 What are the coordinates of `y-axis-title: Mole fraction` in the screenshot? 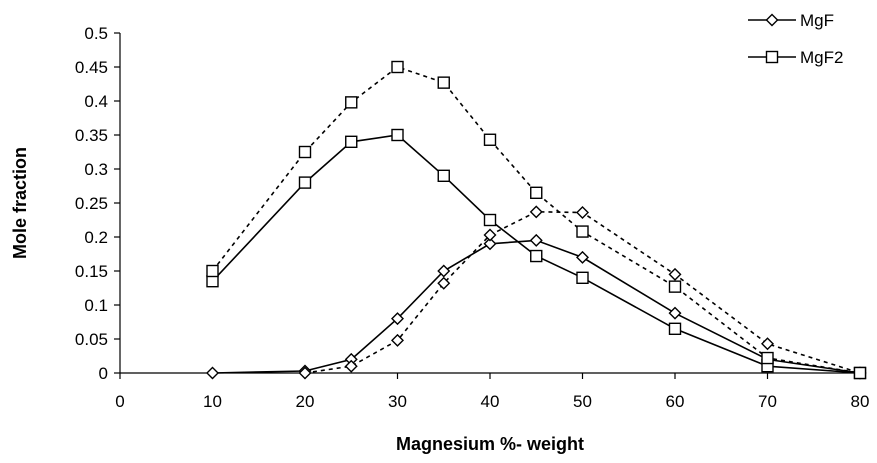 It's located at (20, 203).